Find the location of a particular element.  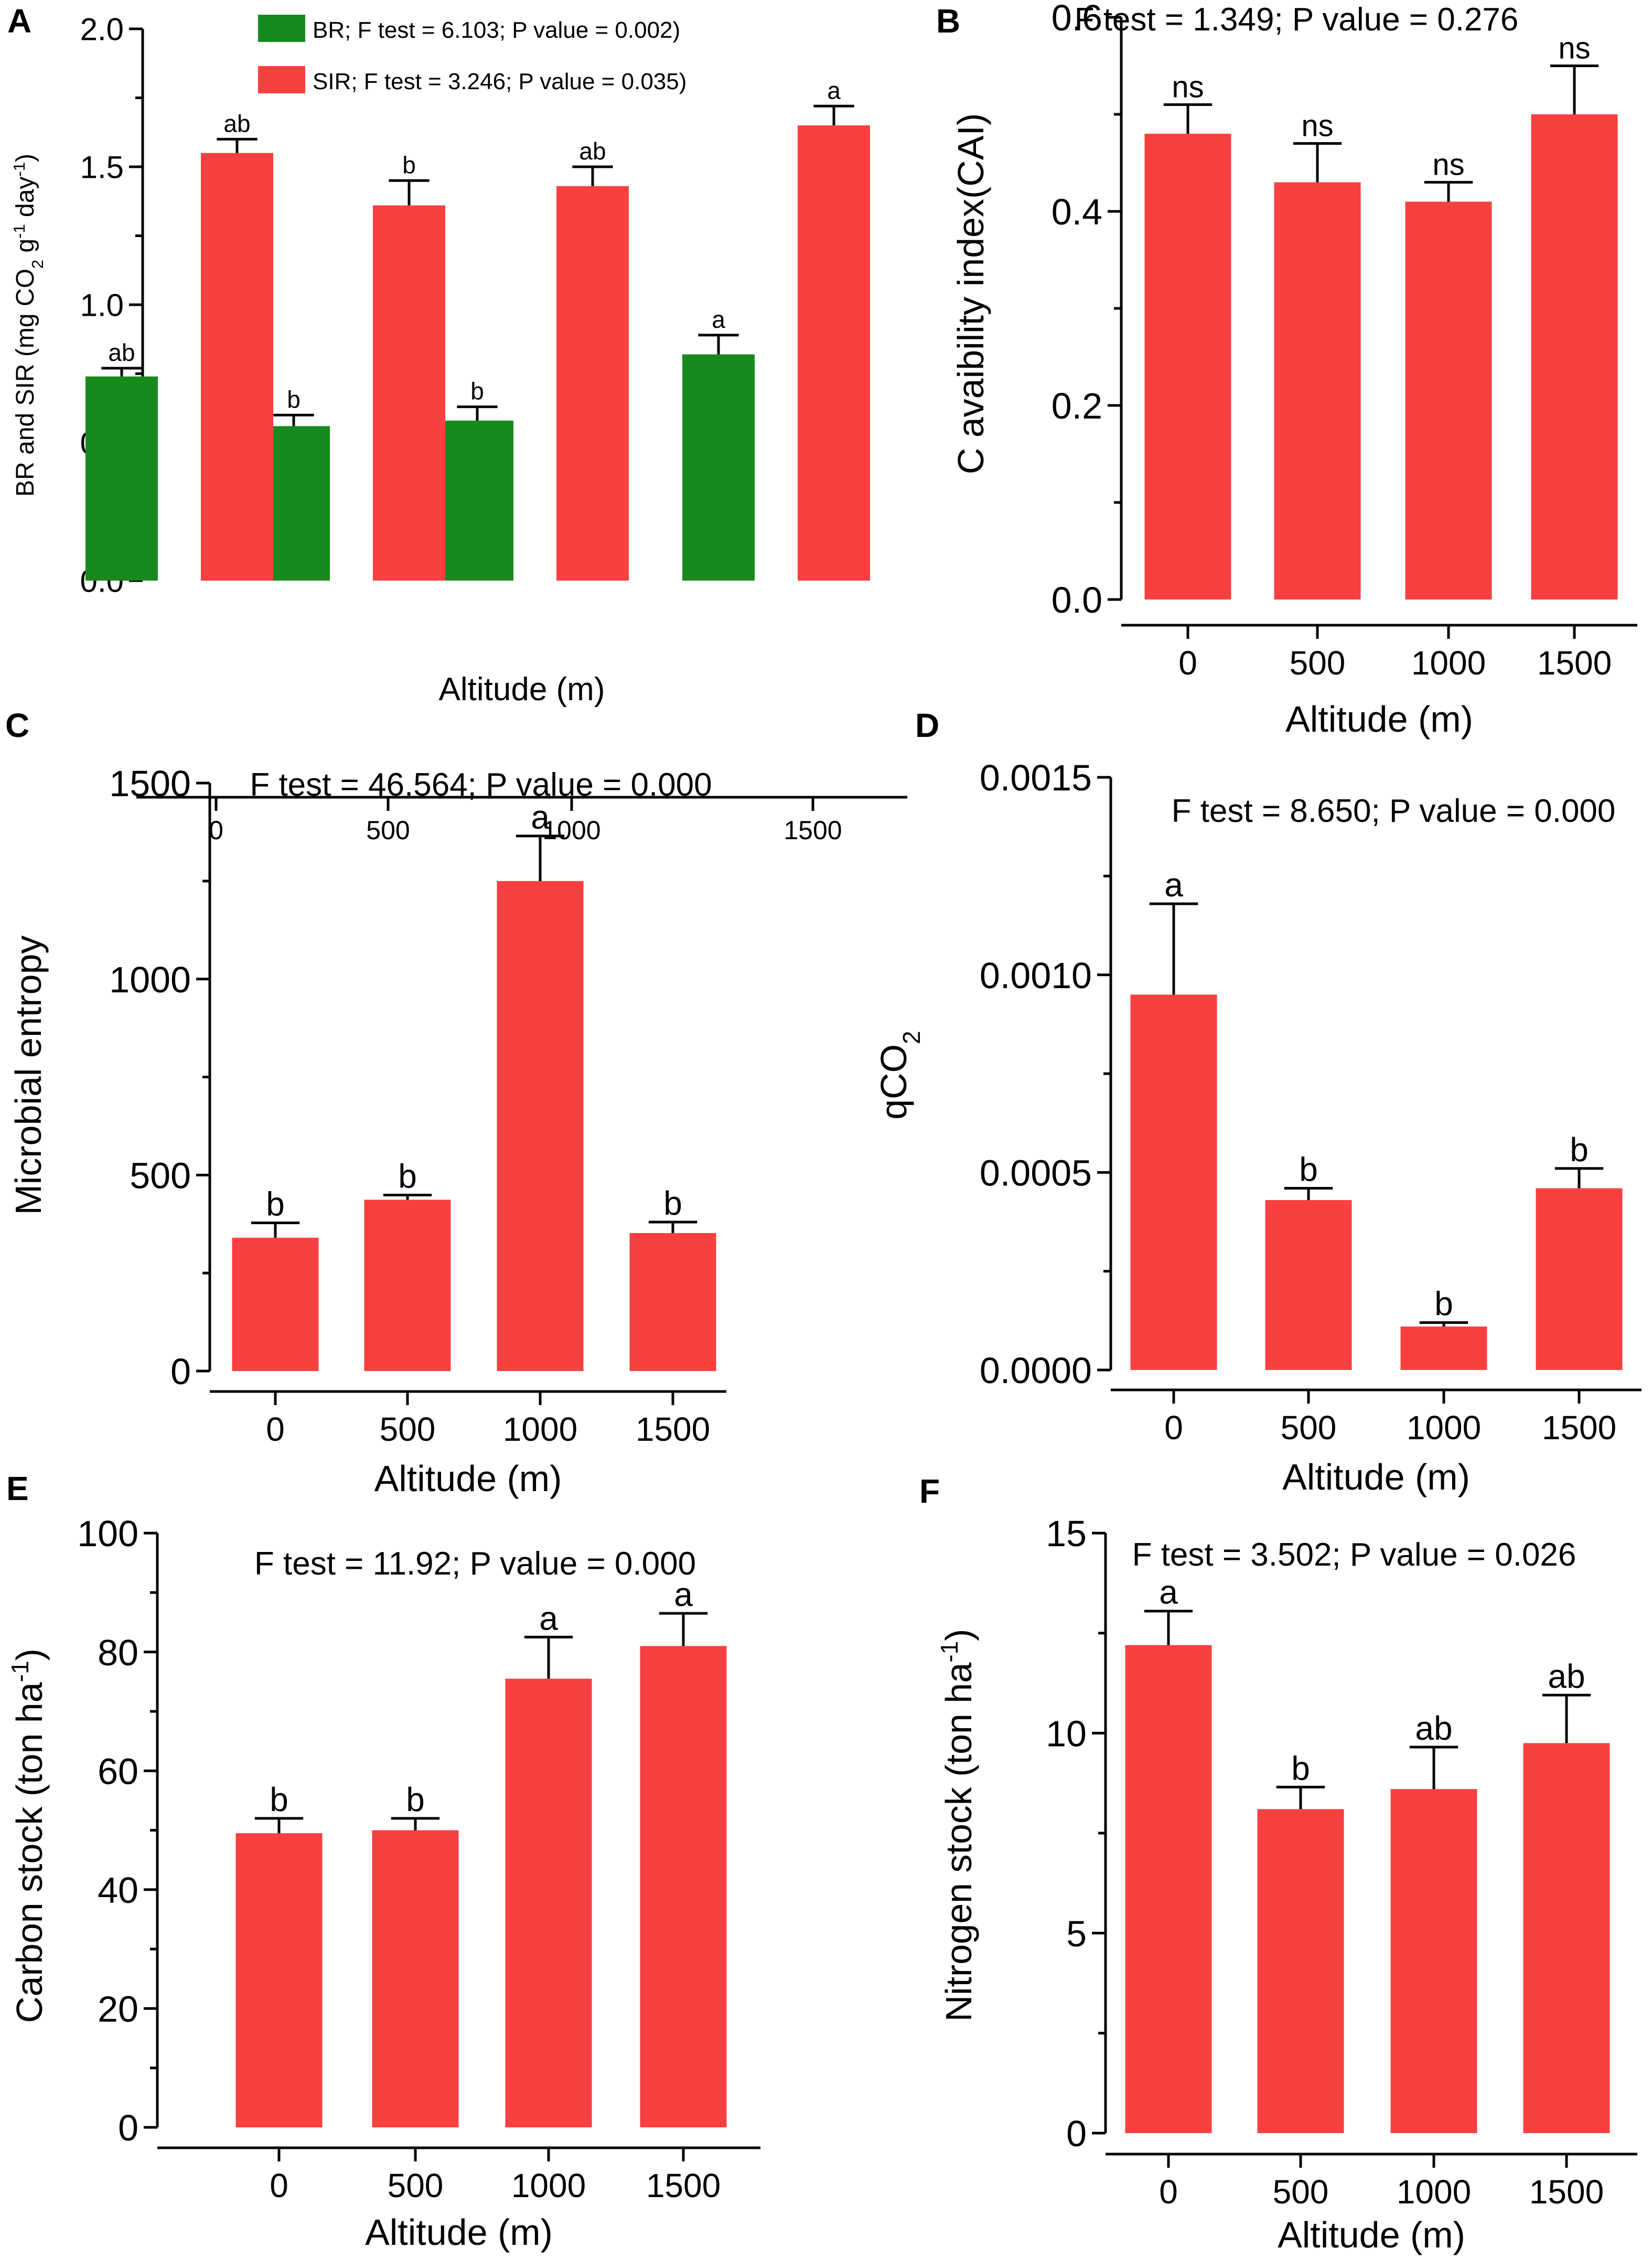

y-tick-label: 0.0000 is located at coordinates (1036, 1370).